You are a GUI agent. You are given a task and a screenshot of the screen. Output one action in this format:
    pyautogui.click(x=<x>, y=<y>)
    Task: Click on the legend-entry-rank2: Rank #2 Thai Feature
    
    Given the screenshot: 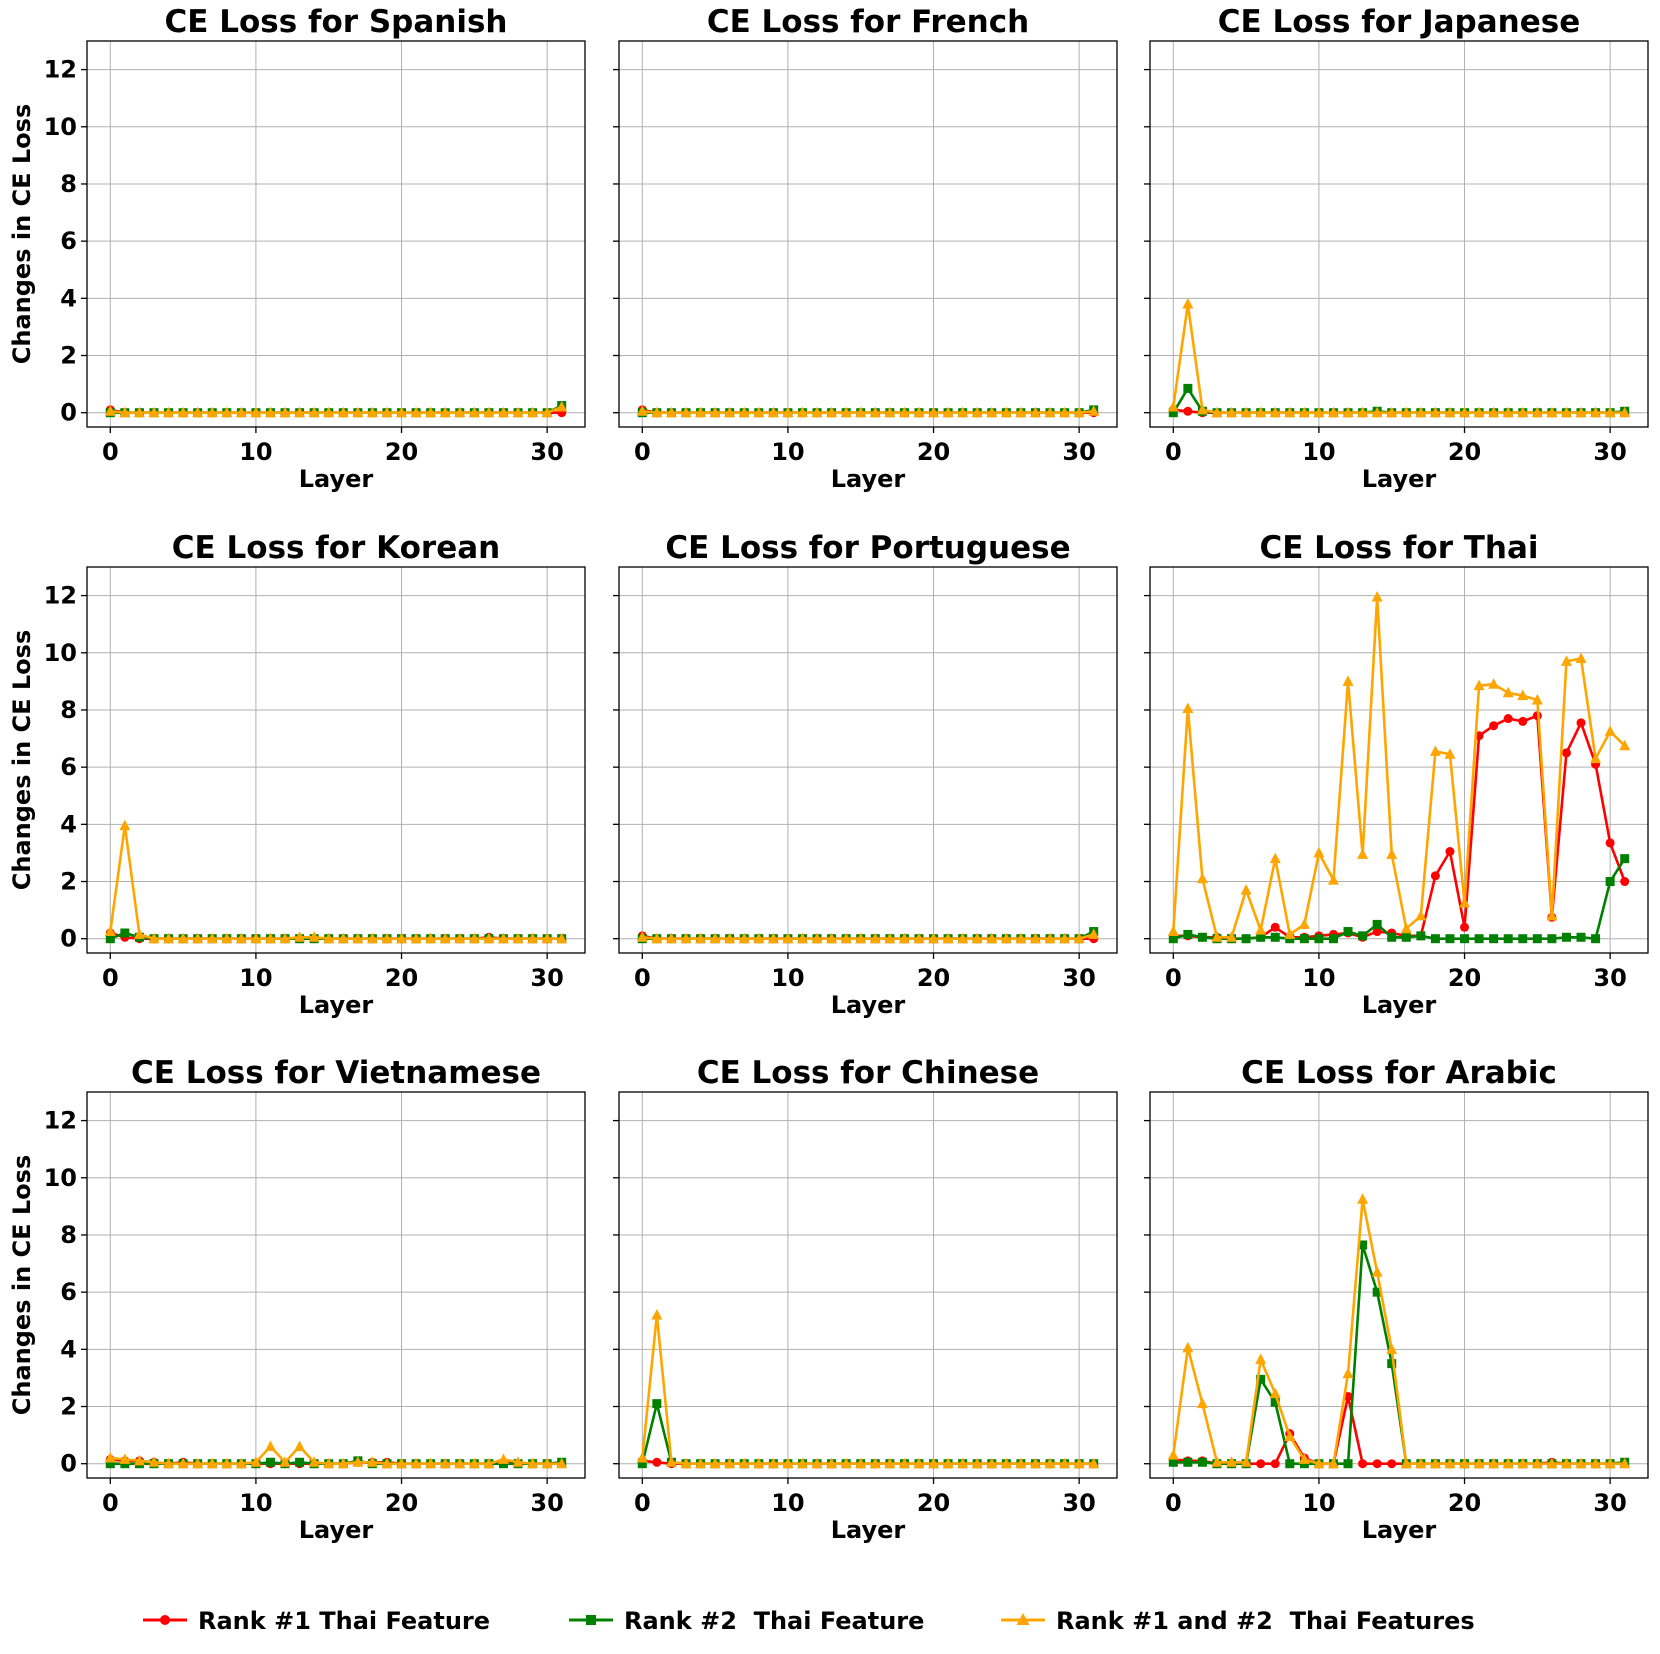 What is the action you would take?
    pyautogui.click(x=746, y=1621)
    